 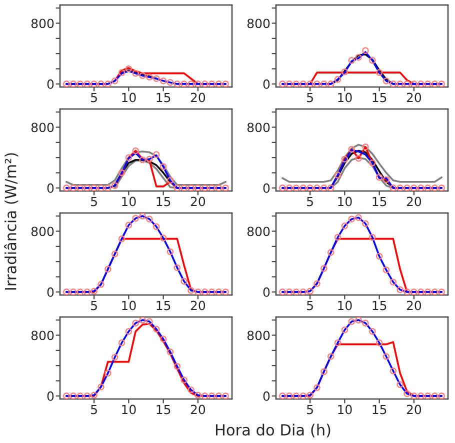 I want to click on y-axis-title: Irradiância (W/m²), so click(x=11, y=221).